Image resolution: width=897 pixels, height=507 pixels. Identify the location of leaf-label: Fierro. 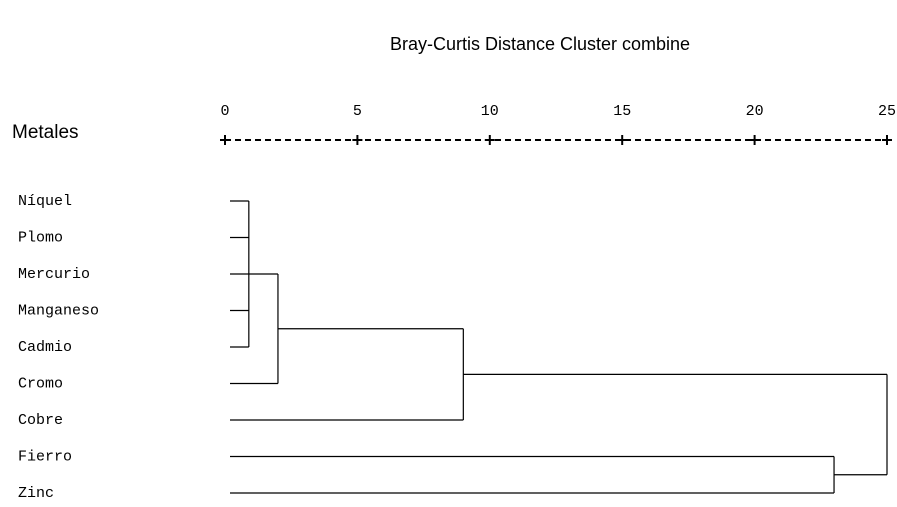
(45, 456).